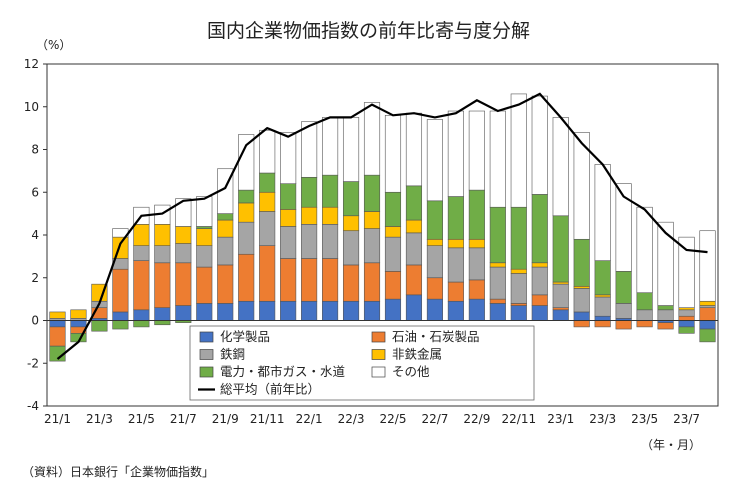 This screenshot has height=501, width=737. What do you see at coordinates (330, 310) in the screenshot?
I see `bar-segment-化学製品-22/2` at bounding box center [330, 310].